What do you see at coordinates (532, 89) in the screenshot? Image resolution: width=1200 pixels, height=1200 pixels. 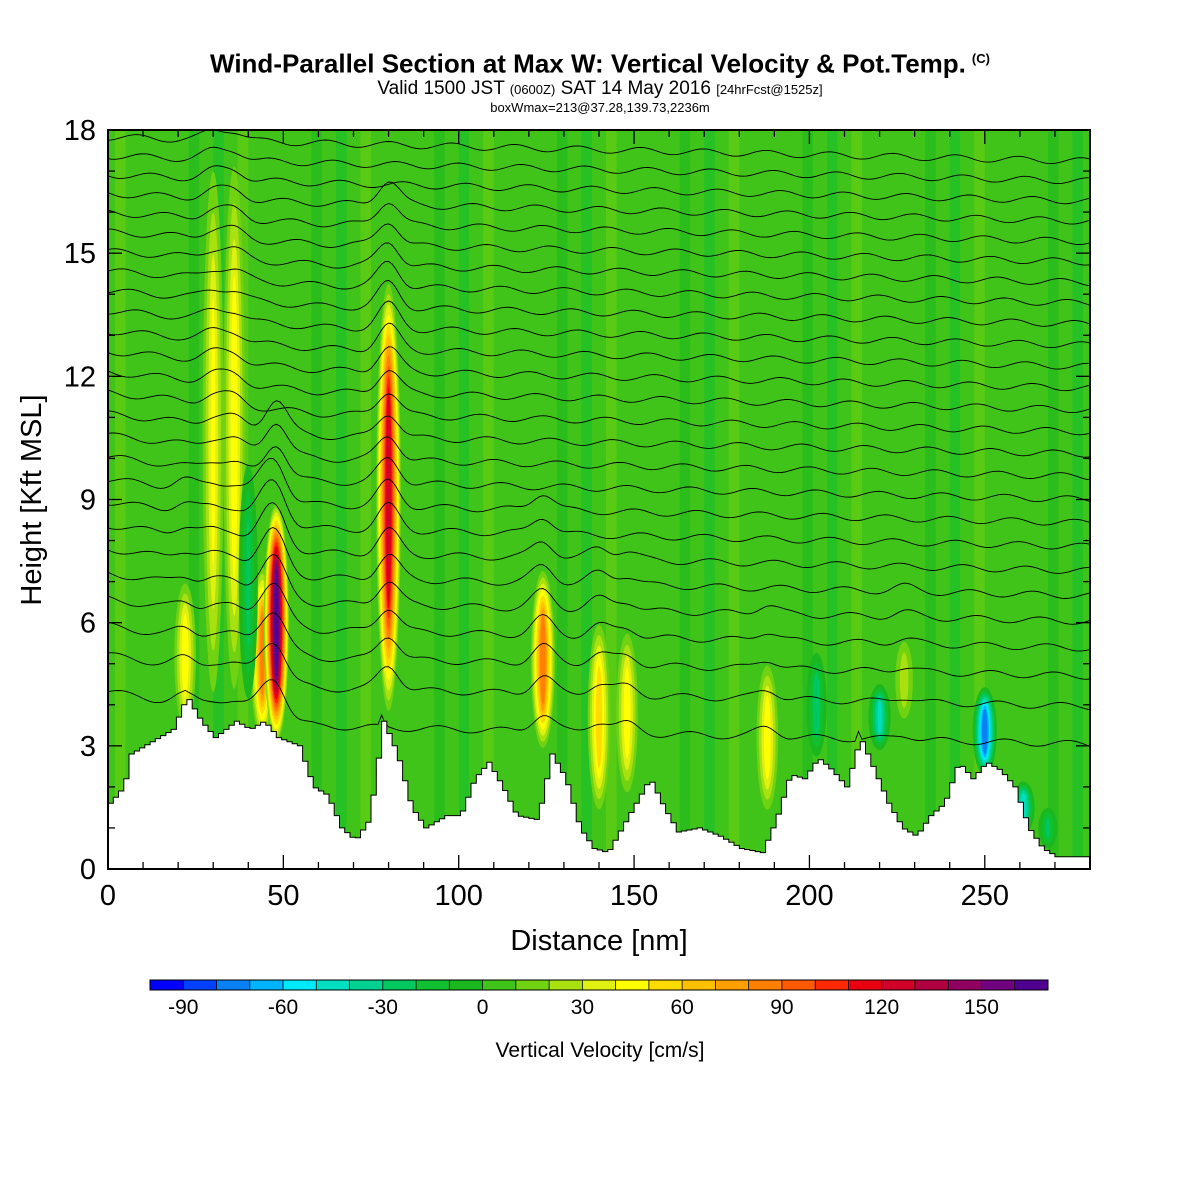 I see `utc-time: (0600Z)` at bounding box center [532, 89].